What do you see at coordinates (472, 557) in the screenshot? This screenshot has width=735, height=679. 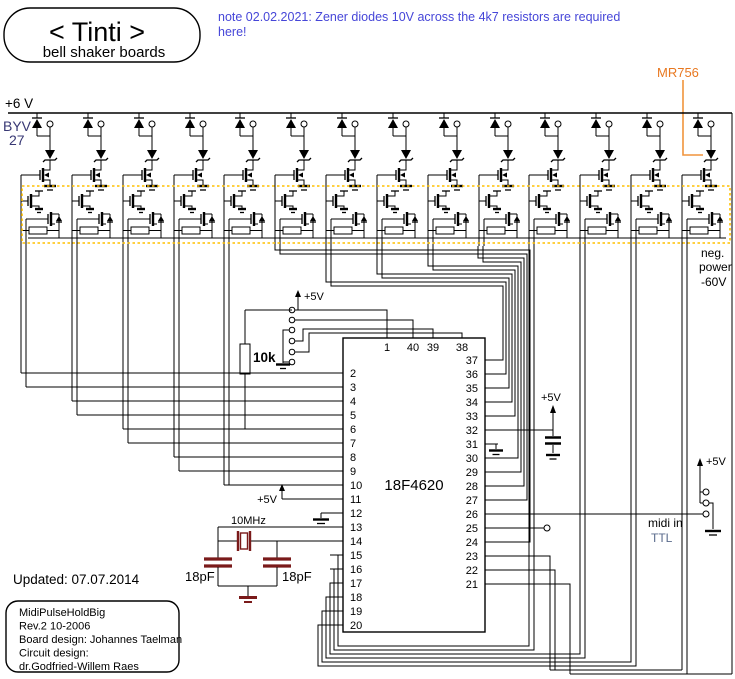 I see `mcu-pin-number: 23` at bounding box center [472, 557].